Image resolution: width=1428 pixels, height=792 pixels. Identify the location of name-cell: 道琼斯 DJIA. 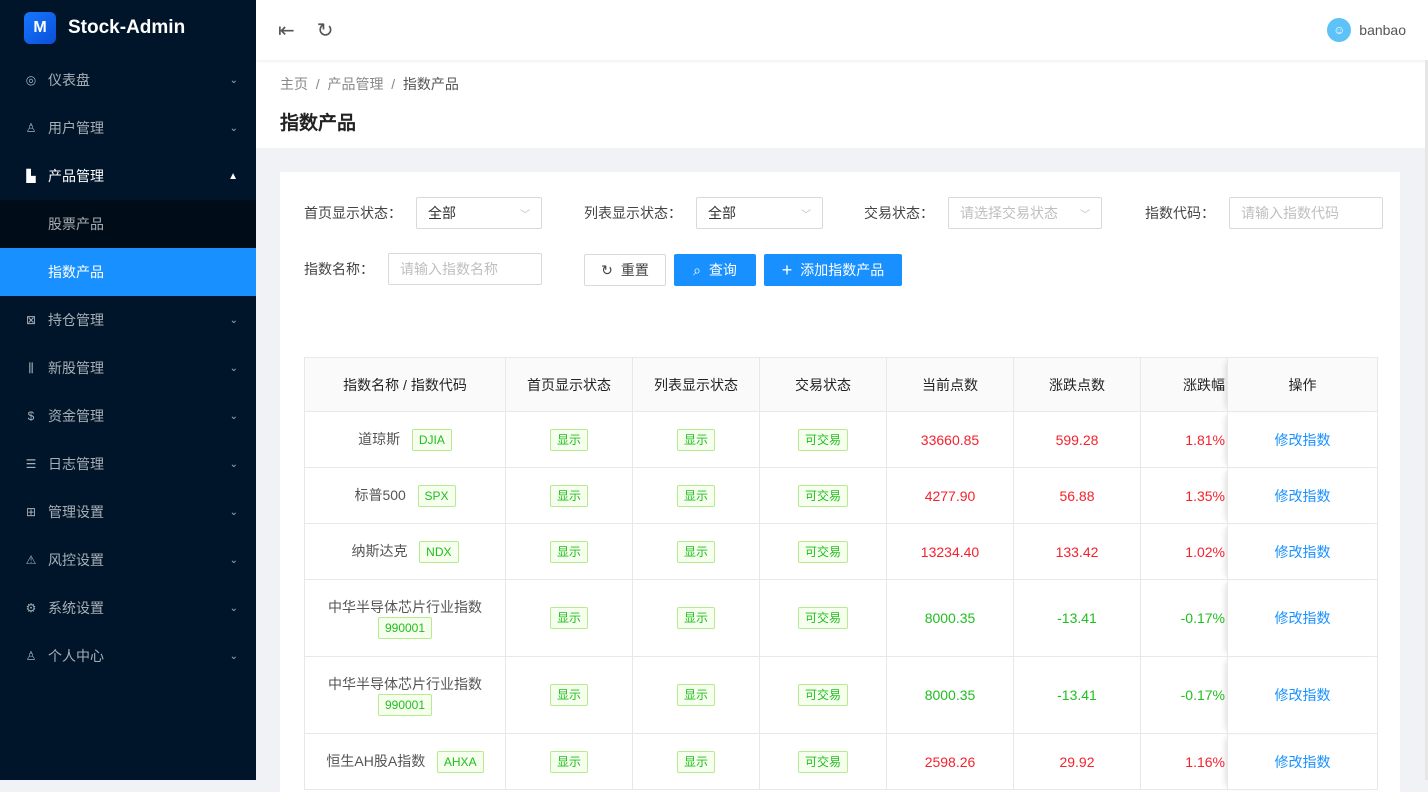
(405, 439).